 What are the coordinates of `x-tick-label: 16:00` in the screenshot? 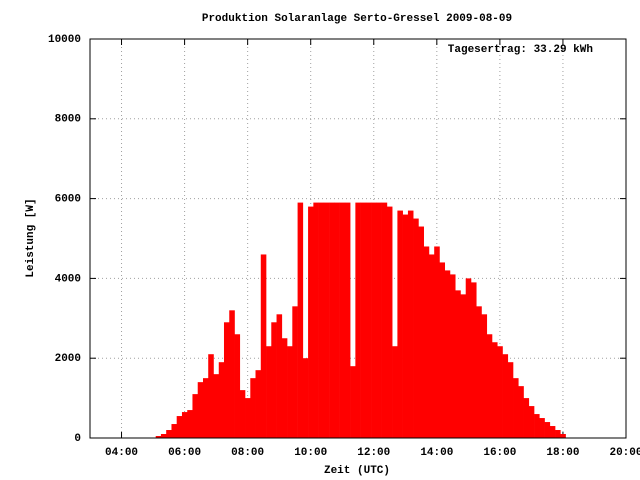 It's located at (499, 453).